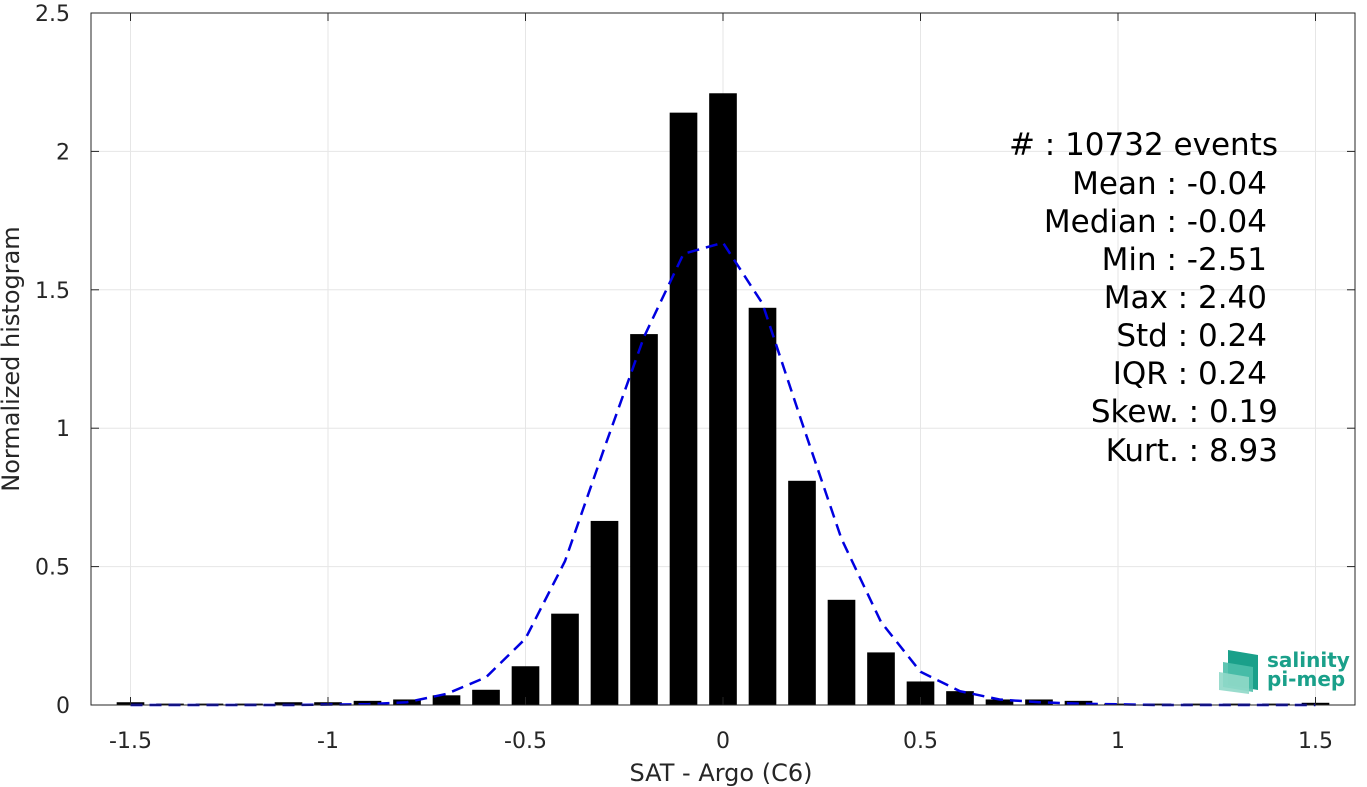 This screenshot has height=787, width=1367. What do you see at coordinates (1143, 145) in the screenshot?
I see `stat-events: # : 10732 events` at bounding box center [1143, 145].